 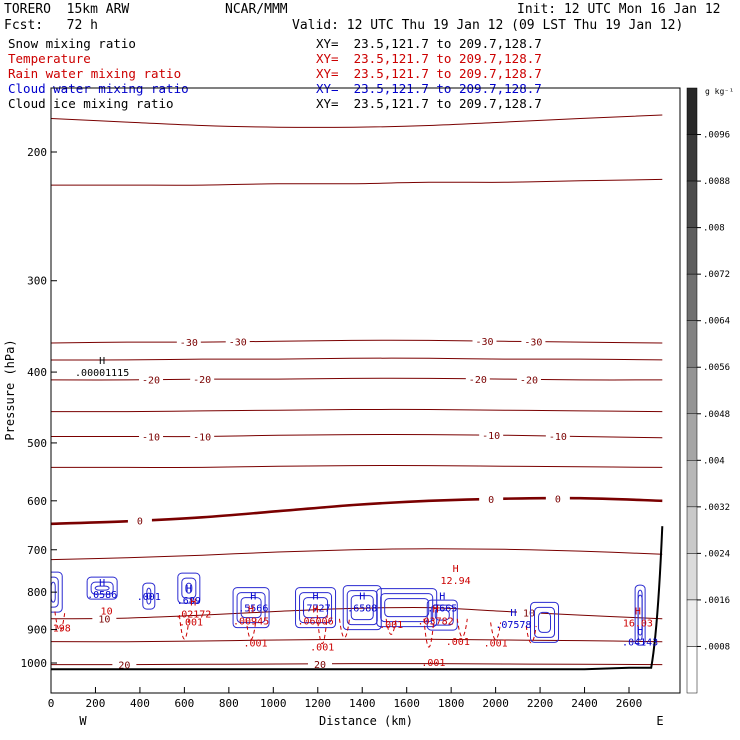 What do you see at coordinates (495, 703) in the screenshot?
I see `x-tick-label-10: 2000` at bounding box center [495, 703].